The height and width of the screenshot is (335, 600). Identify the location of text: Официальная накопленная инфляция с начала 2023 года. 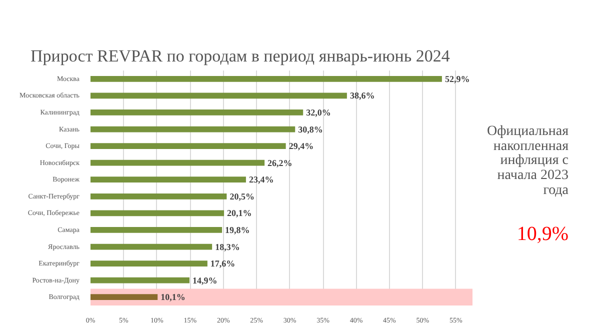
(528, 161).